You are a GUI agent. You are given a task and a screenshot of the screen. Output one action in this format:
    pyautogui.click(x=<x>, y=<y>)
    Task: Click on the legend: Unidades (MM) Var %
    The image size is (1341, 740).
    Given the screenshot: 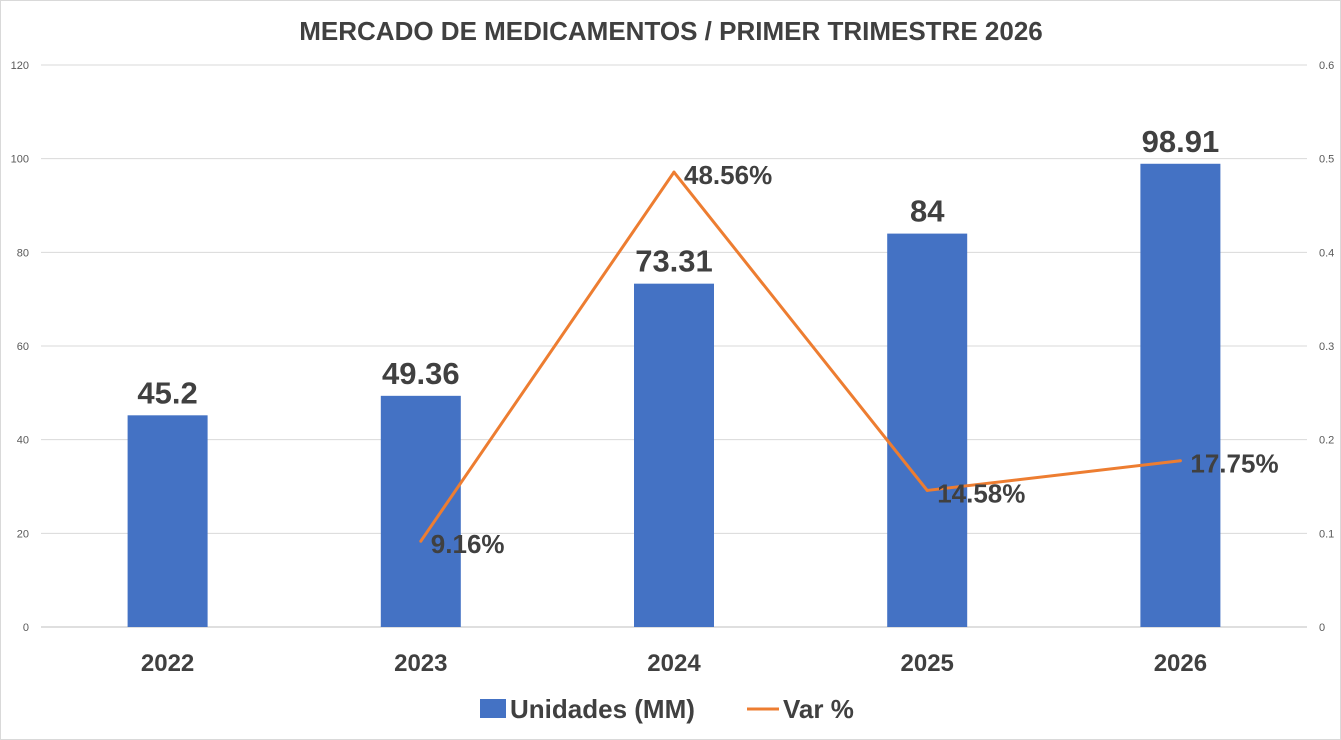 What is the action you would take?
    pyautogui.click(x=667, y=709)
    